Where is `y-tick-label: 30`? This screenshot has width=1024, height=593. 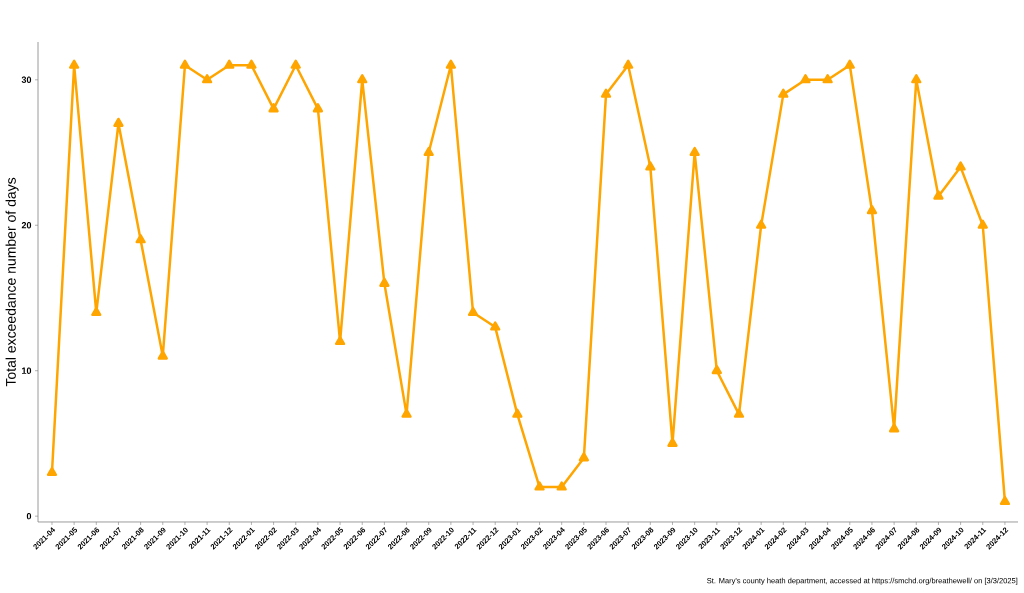 y-tick-label: 30 is located at coordinates (26, 79).